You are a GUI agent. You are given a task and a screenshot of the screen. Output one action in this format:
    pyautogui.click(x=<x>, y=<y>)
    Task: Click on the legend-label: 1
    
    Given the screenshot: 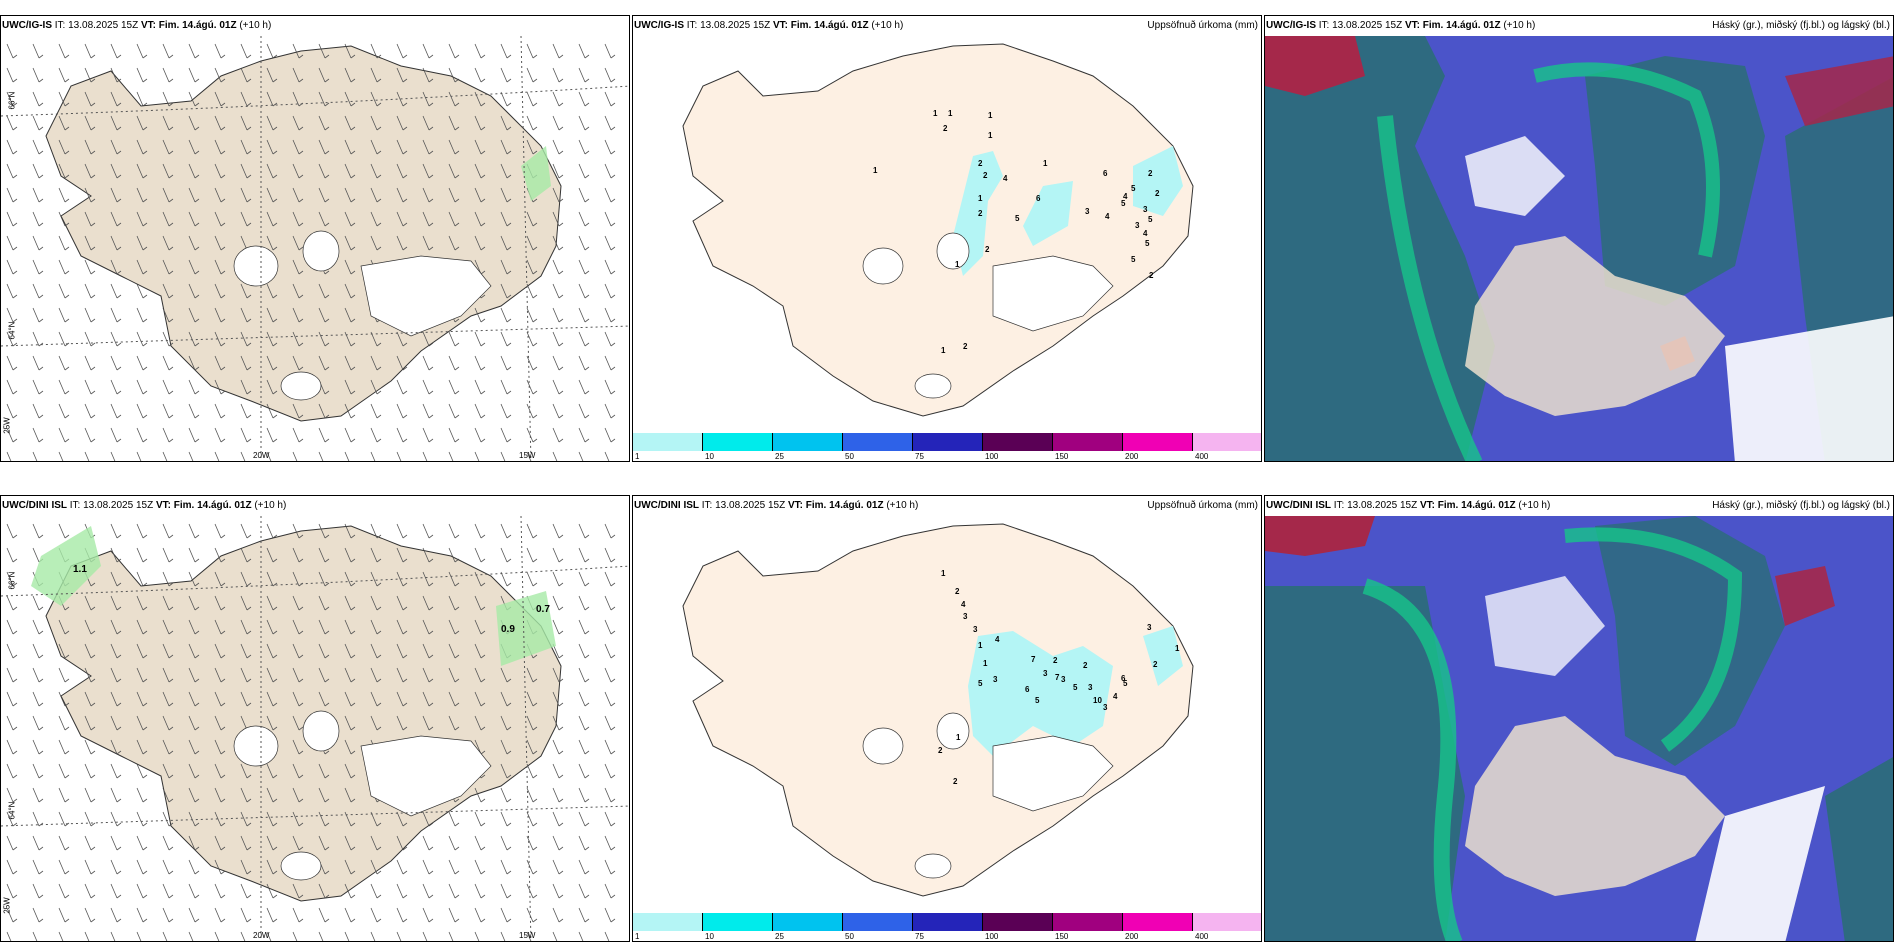 What is the action you would take?
    pyautogui.click(x=637, y=456)
    